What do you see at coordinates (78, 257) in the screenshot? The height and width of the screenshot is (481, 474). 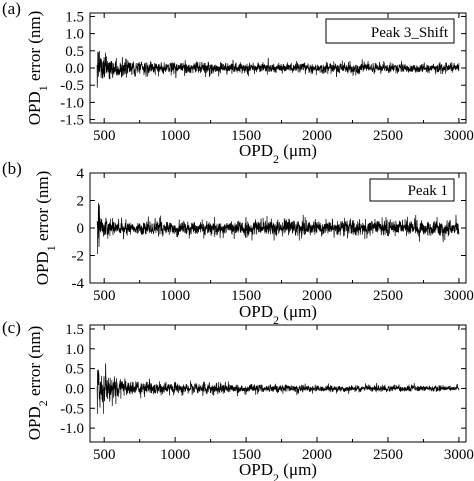 I see `y-tick-label: -2` at bounding box center [78, 257].